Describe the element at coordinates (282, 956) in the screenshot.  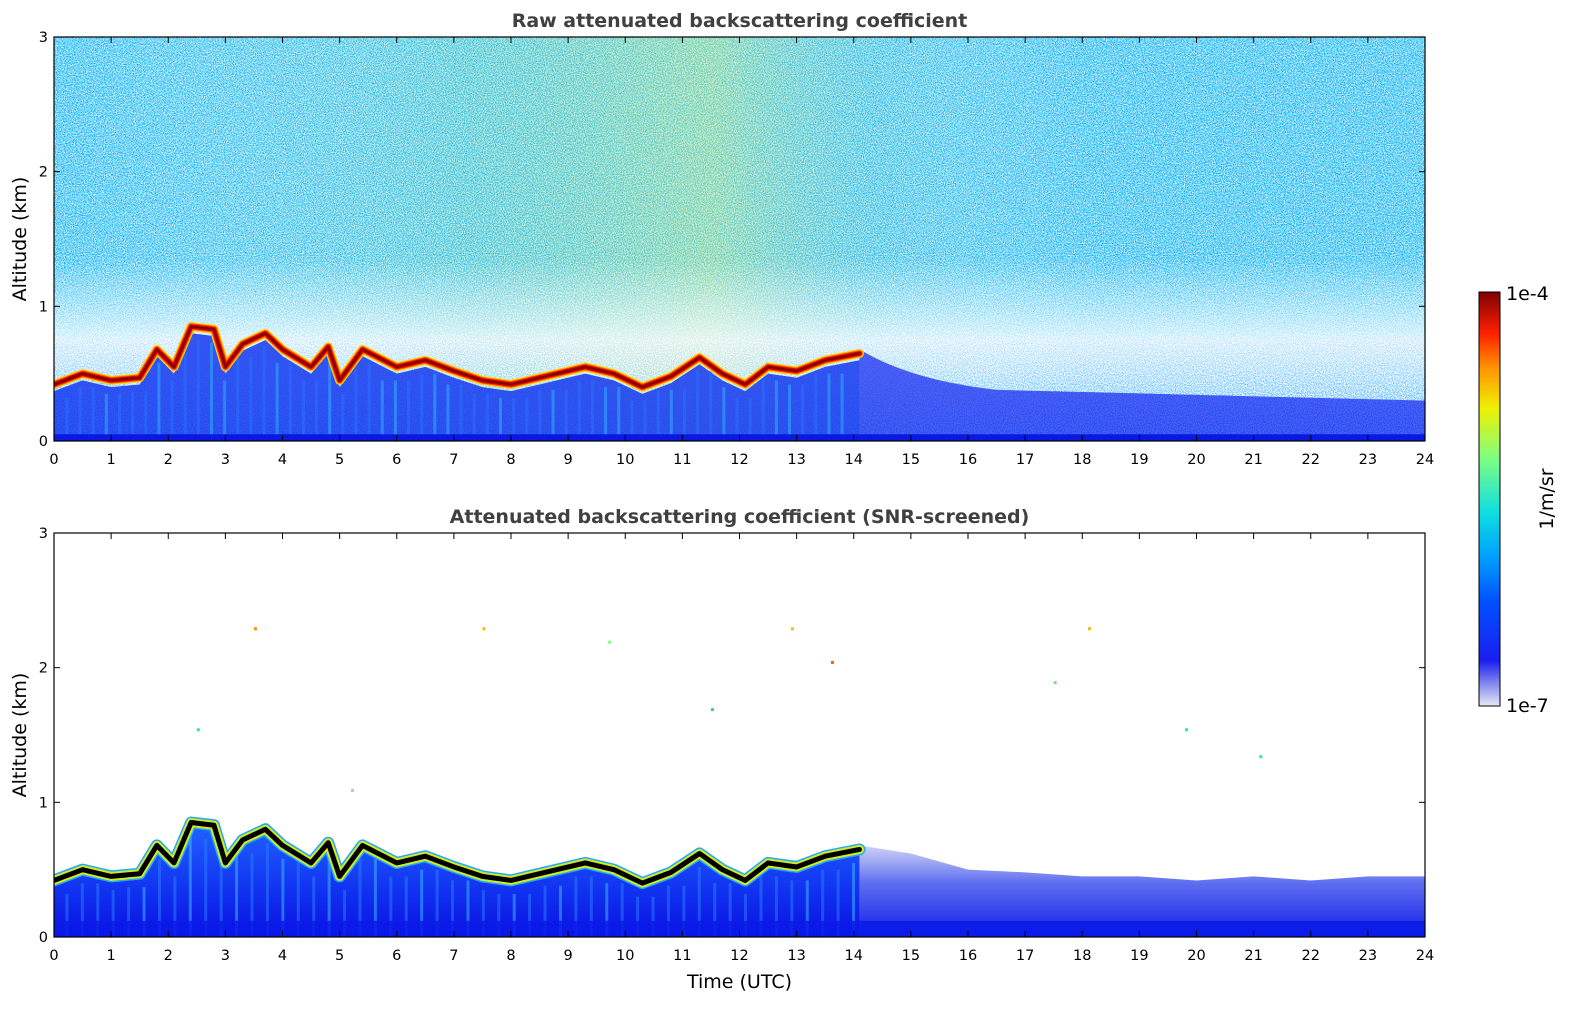
I see `x-tick-label: 4` at that location.